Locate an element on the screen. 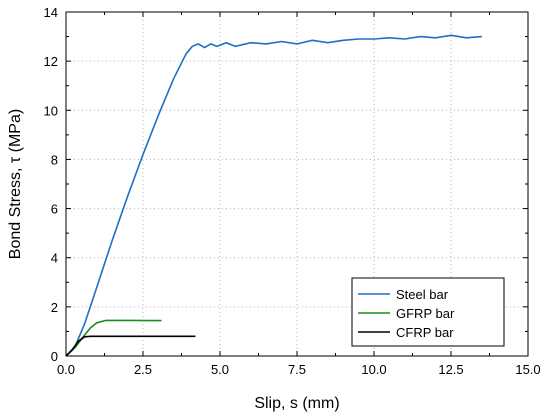  y-tick-label: 2 is located at coordinates (54, 307).